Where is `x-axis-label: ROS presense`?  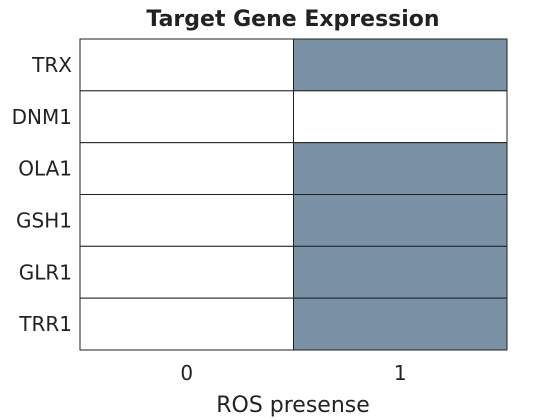 x-axis-label: ROS presense is located at coordinates (293, 405).